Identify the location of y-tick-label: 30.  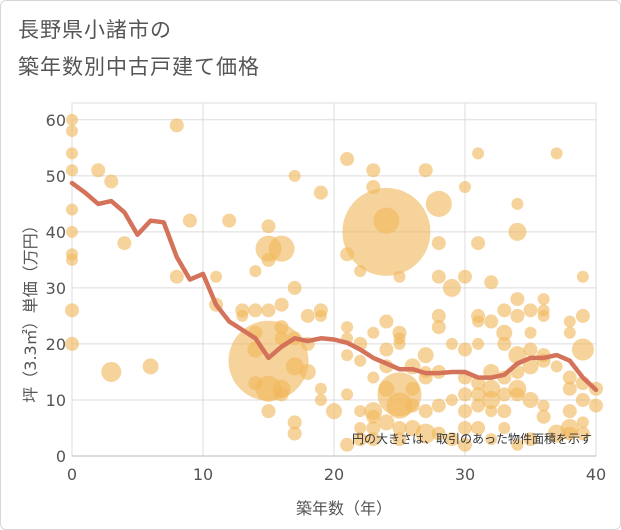
(56, 288).